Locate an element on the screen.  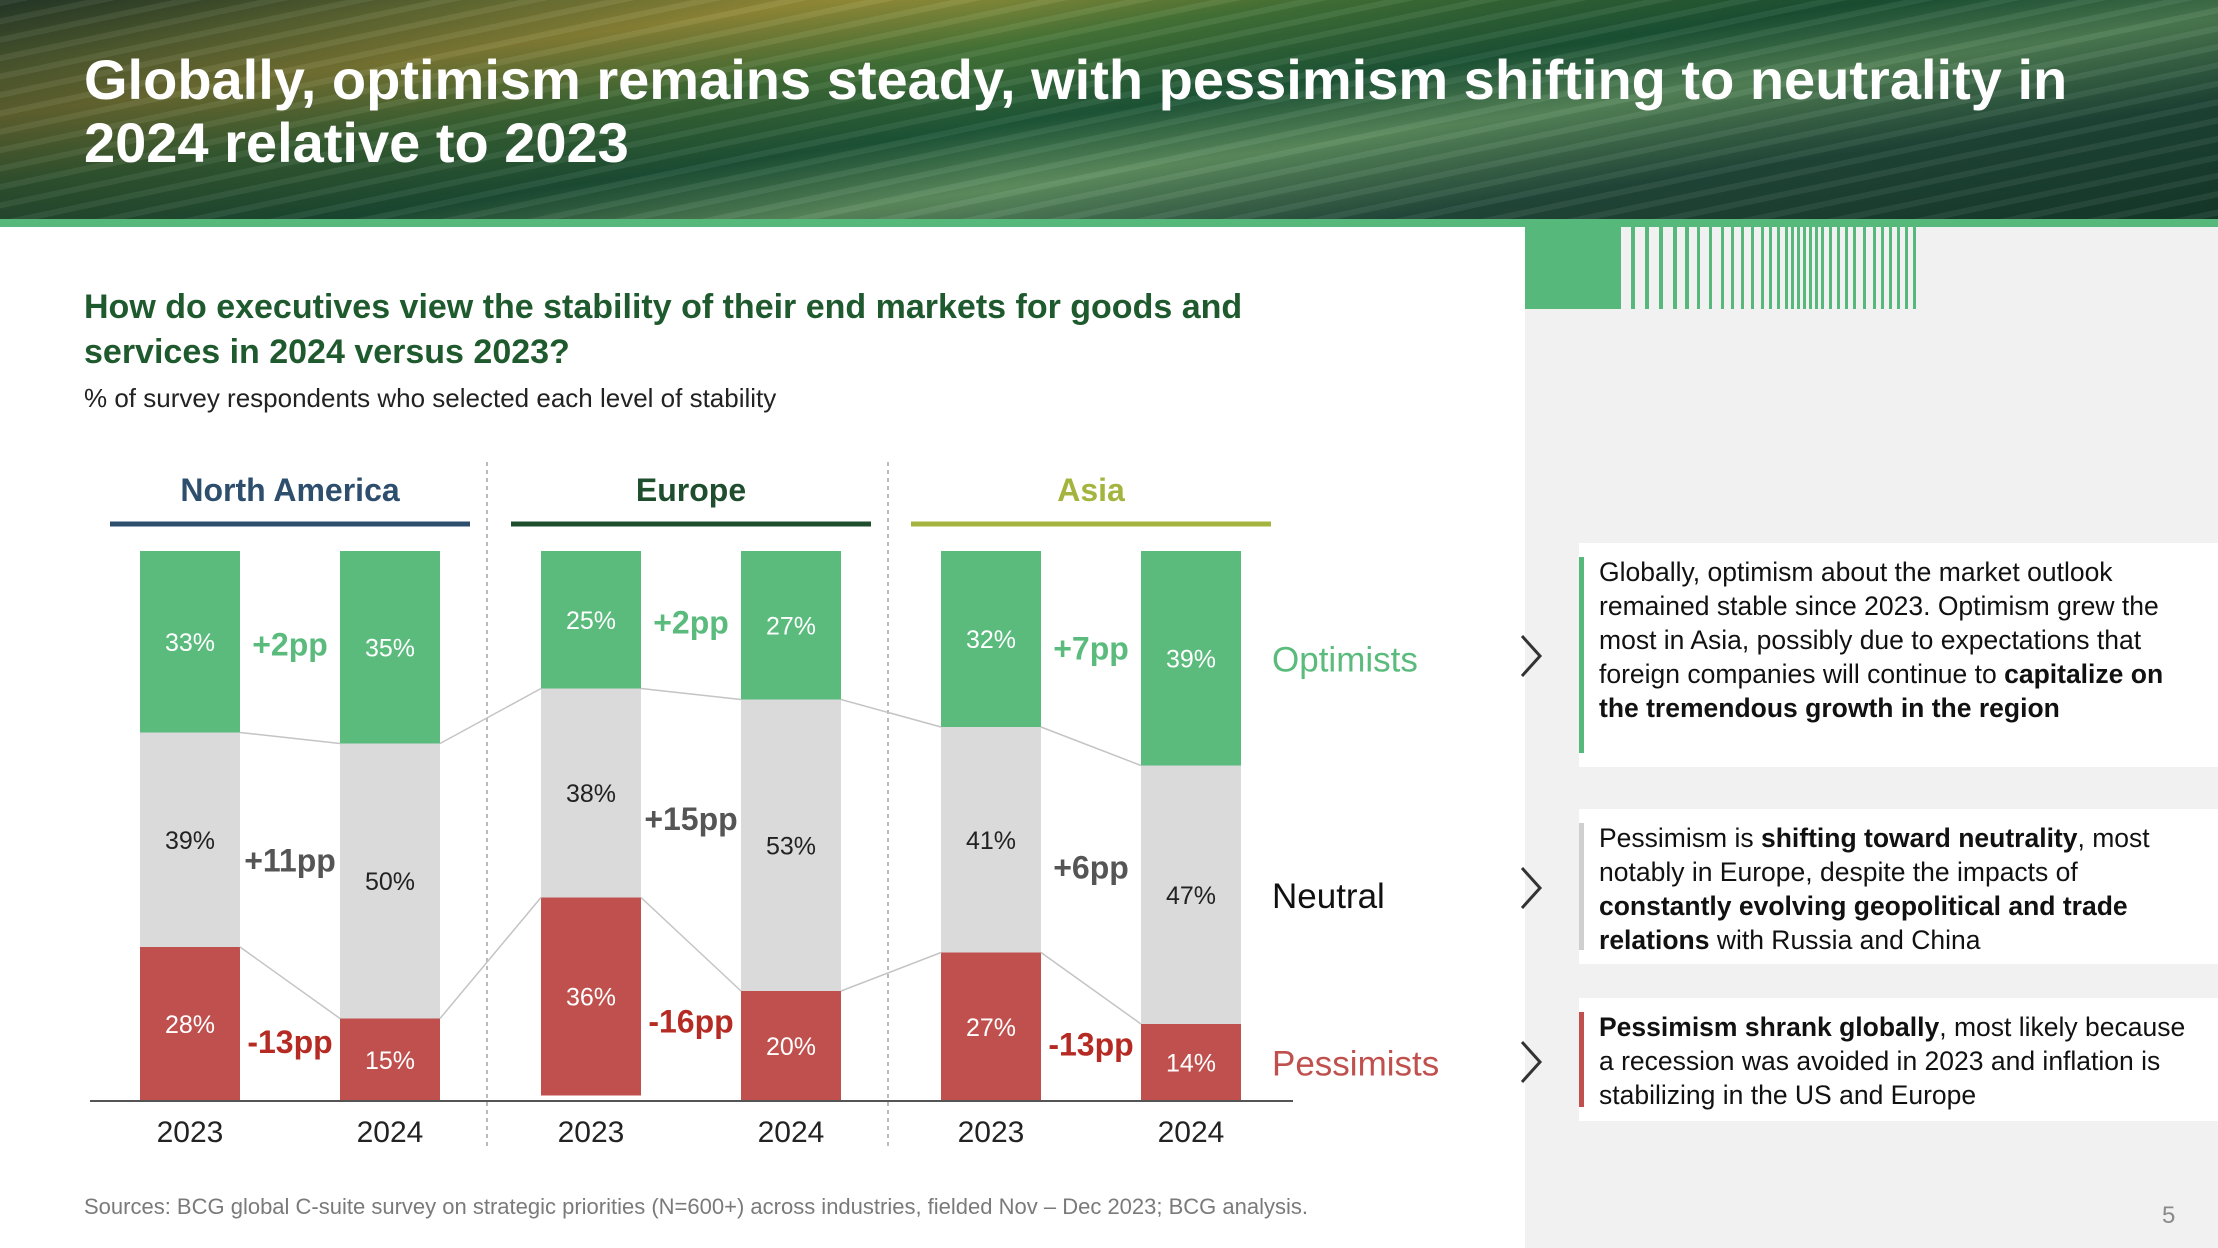
group-header: Europe is located at coordinates (691, 490).